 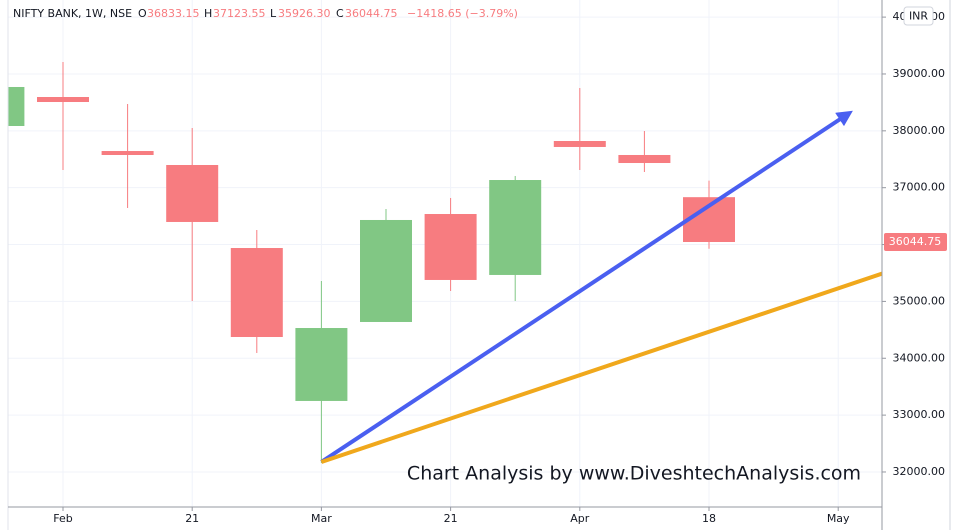 What do you see at coordinates (709, 518) in the screenshot?
I see `x-tick-label: 18` at bounding box center [709, 518].